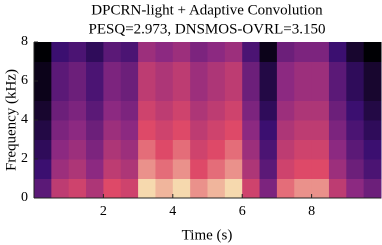  I want to click on chart-title: DPCRN-light + Adaptive Convolution, so click(207, 10).